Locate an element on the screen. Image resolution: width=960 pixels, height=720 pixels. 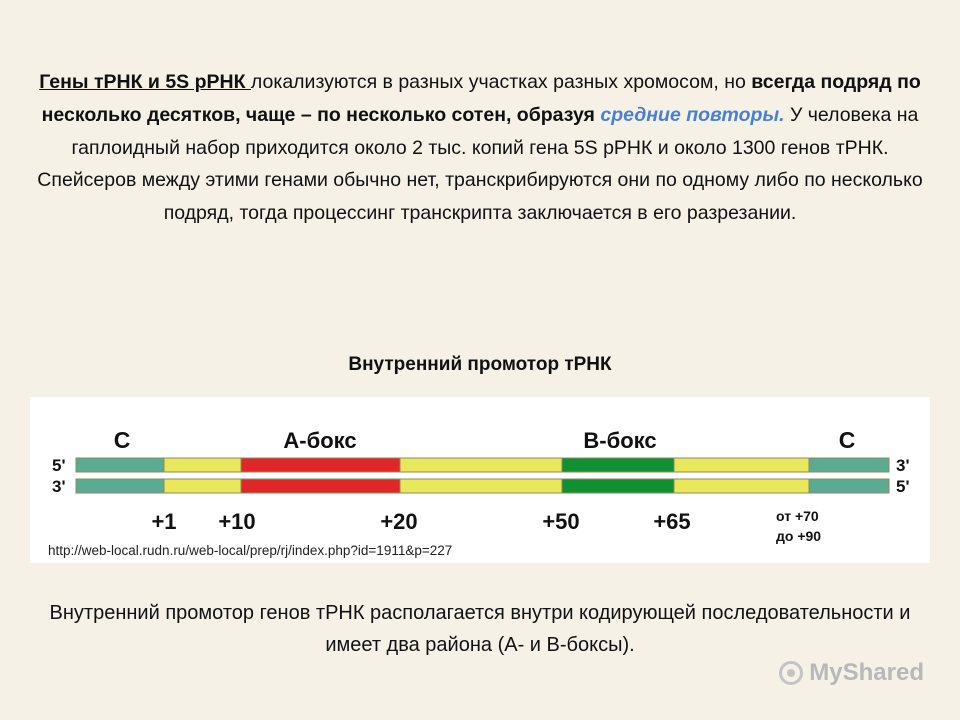
strand-label-bottom-left: 3' is located at coordinates (59, 486).